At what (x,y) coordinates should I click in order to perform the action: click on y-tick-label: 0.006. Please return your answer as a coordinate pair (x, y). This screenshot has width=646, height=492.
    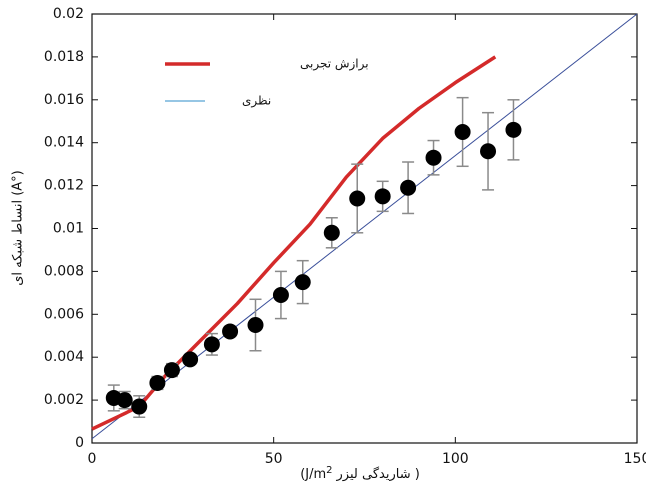
    Looking at the image, I should click on (64, 314).